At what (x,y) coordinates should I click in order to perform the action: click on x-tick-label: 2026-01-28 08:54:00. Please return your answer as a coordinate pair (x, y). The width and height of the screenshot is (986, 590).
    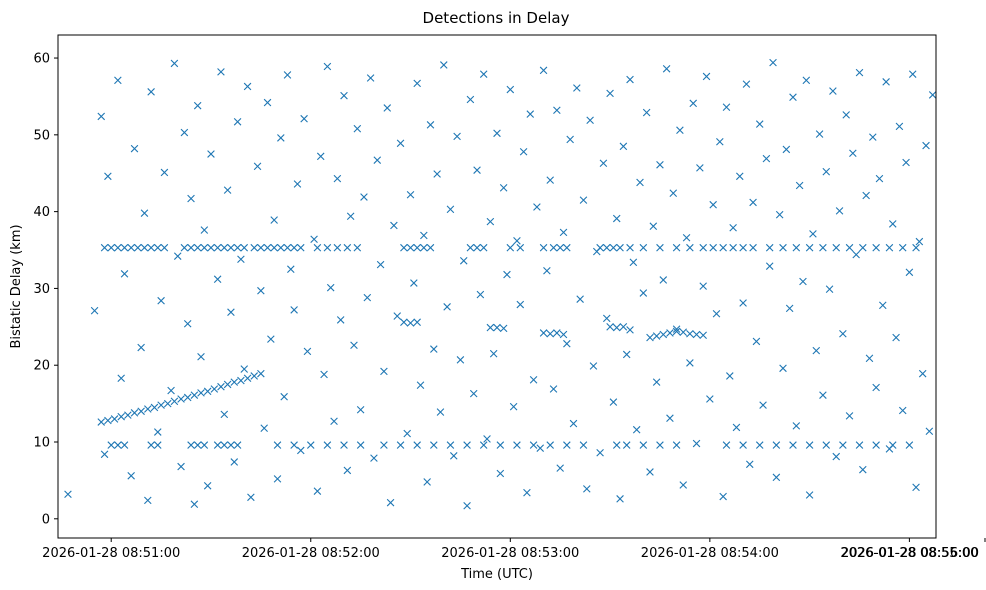
    Looking at the image, I should click on (710, 553).